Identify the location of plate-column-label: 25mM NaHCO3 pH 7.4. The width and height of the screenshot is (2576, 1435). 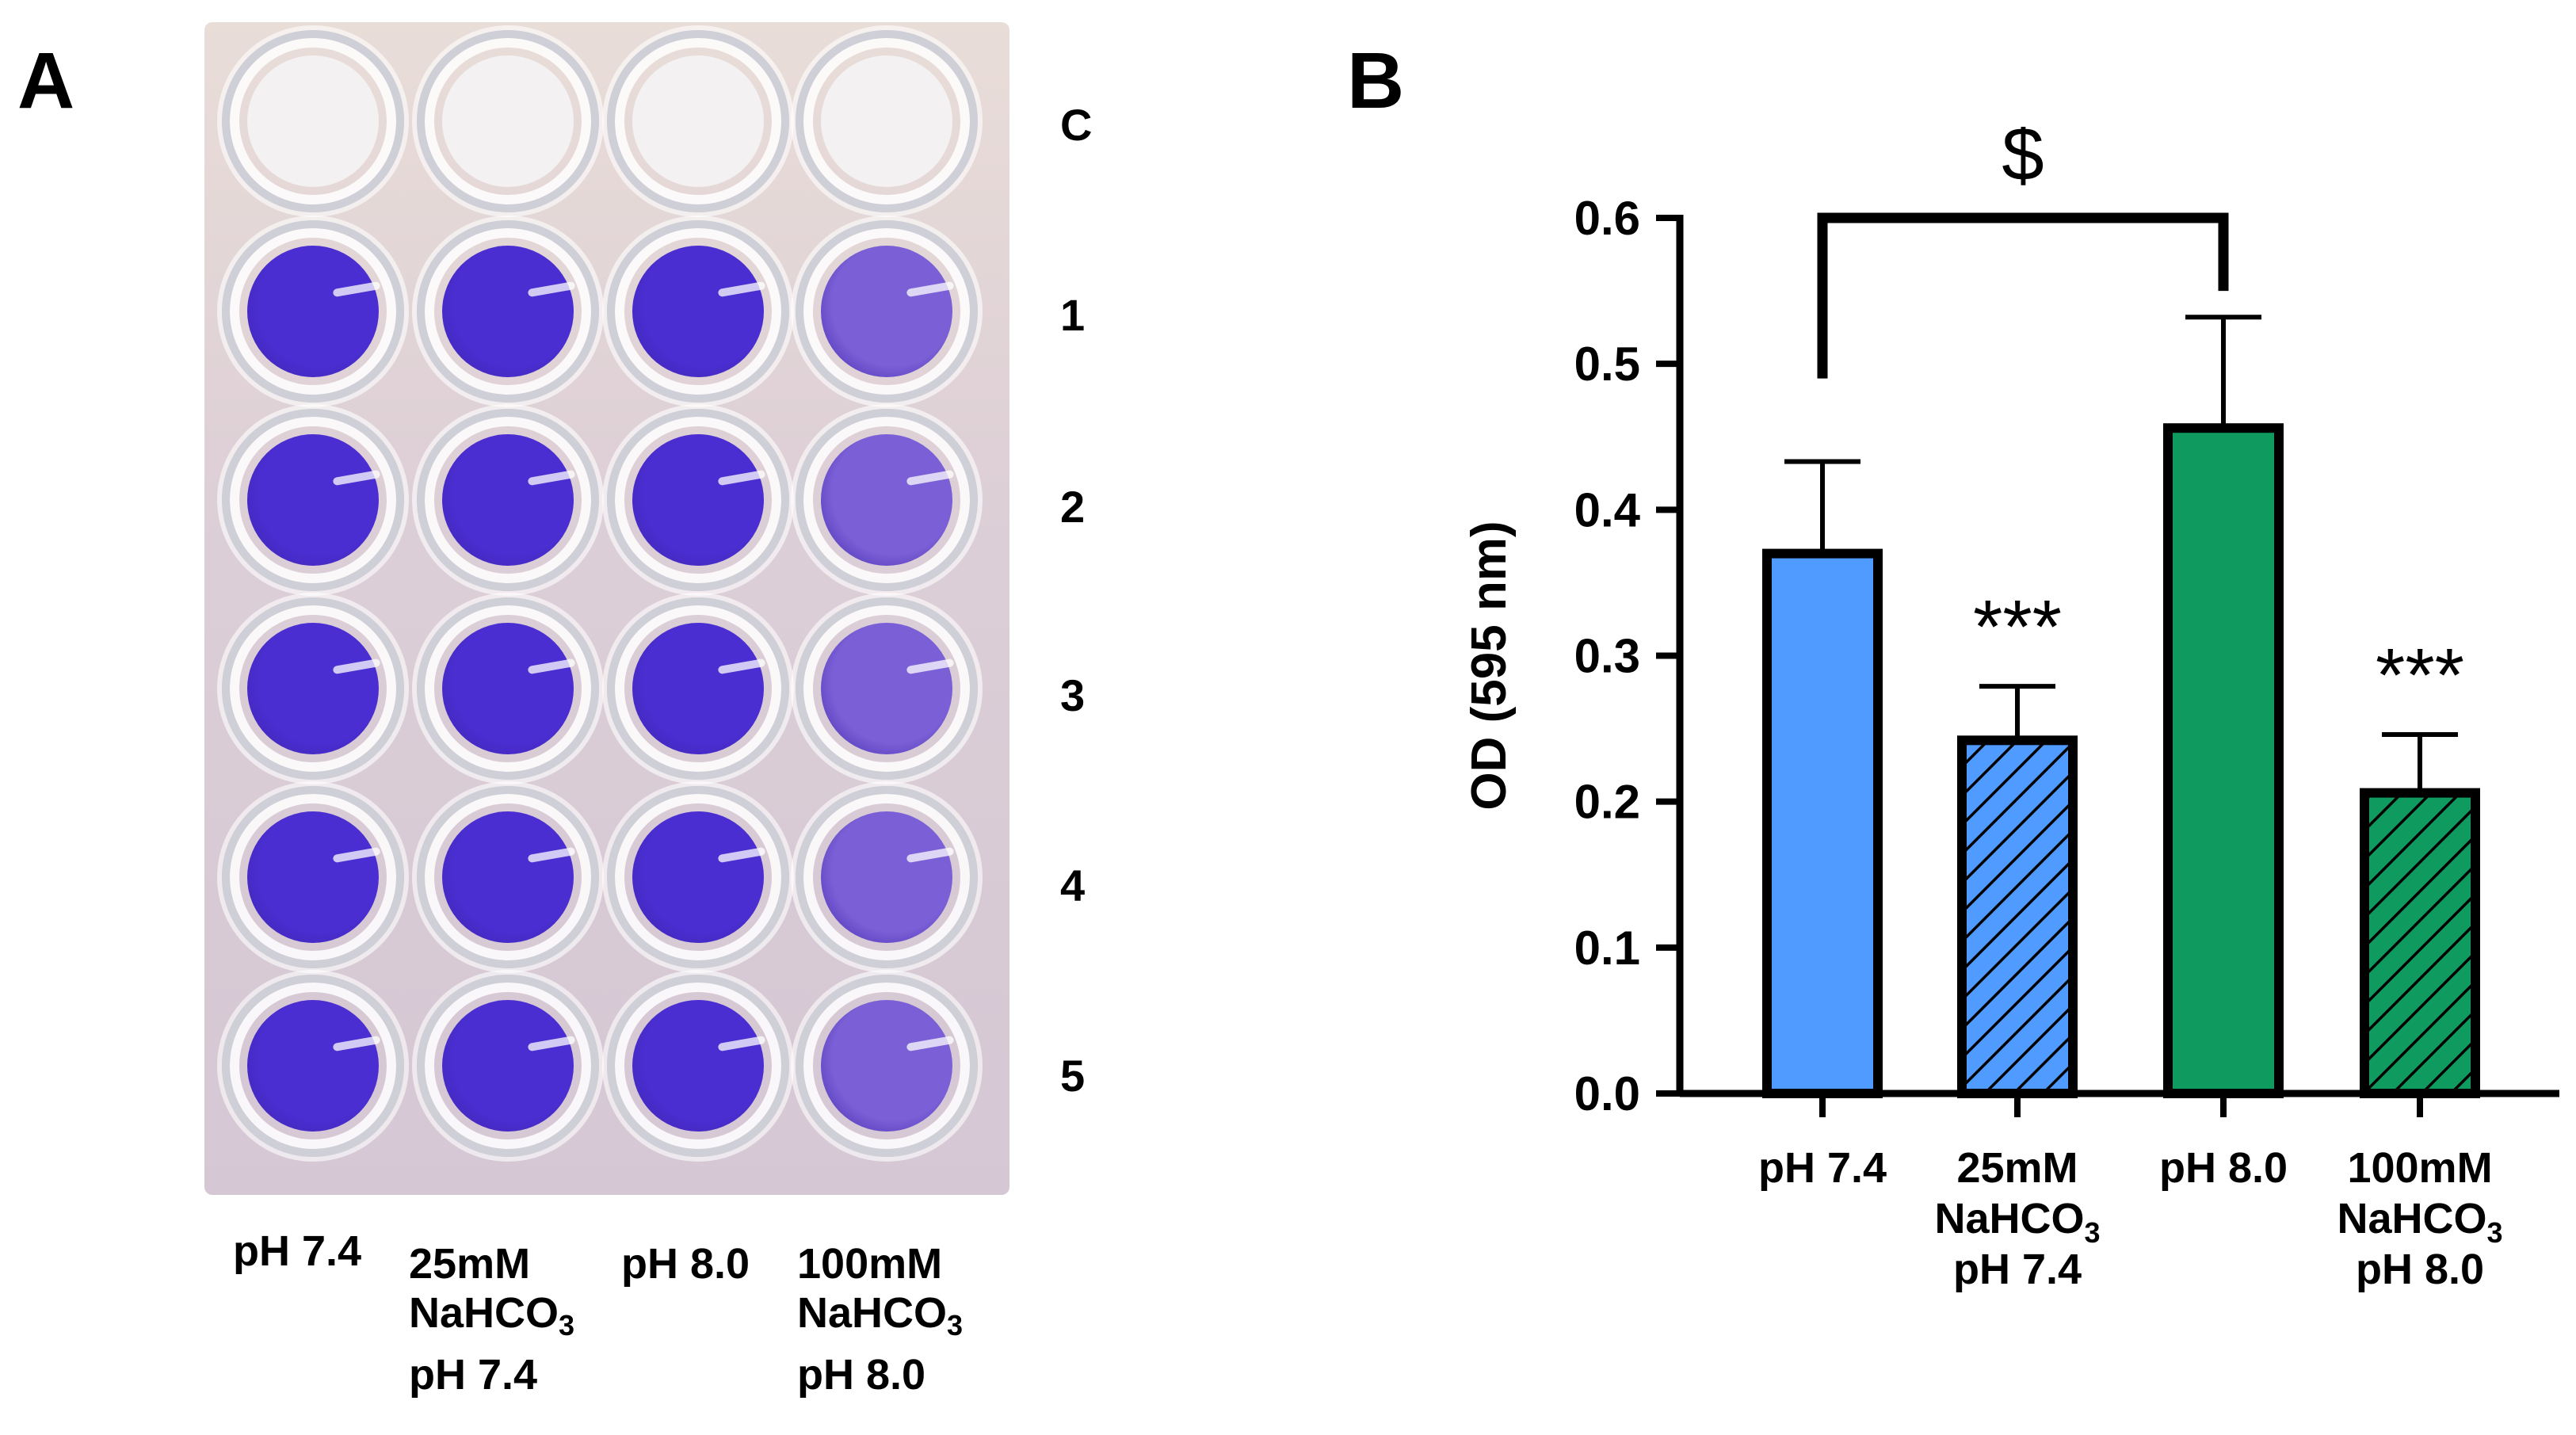
(491, 1319).